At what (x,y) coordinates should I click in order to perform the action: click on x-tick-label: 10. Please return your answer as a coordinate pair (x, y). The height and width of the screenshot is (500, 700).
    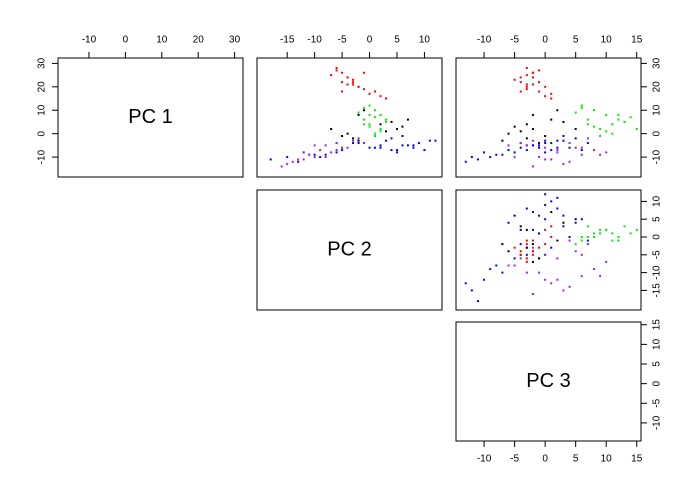
    Looking at the image, I should click on (162, 40).